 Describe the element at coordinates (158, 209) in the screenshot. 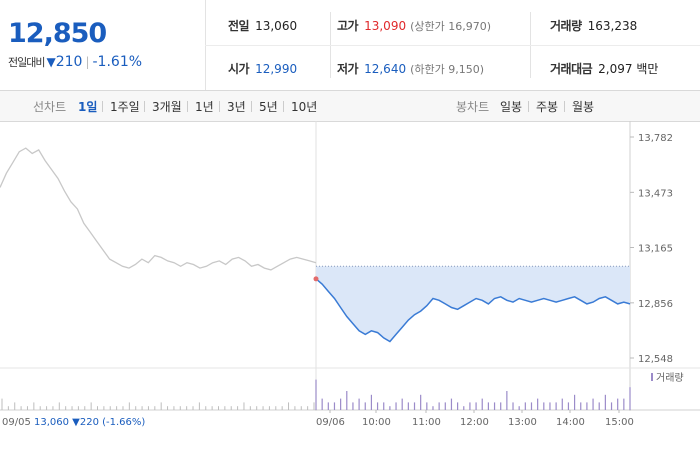

I see `series-line-prev-day` at that location.